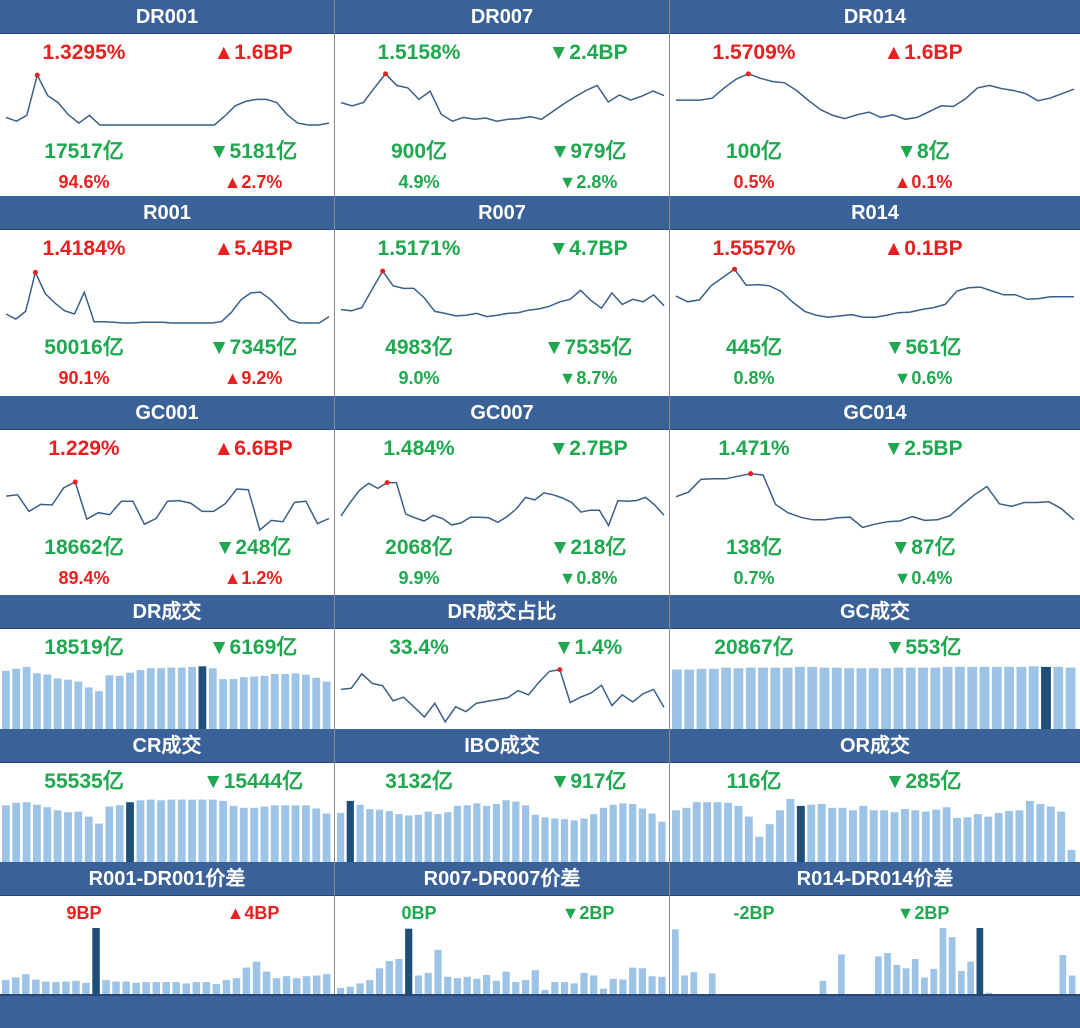 Image resolution: width=1080 pixels, height=1028 pixels. I want to click on total-change: ▼553亿, so click(923, 647).